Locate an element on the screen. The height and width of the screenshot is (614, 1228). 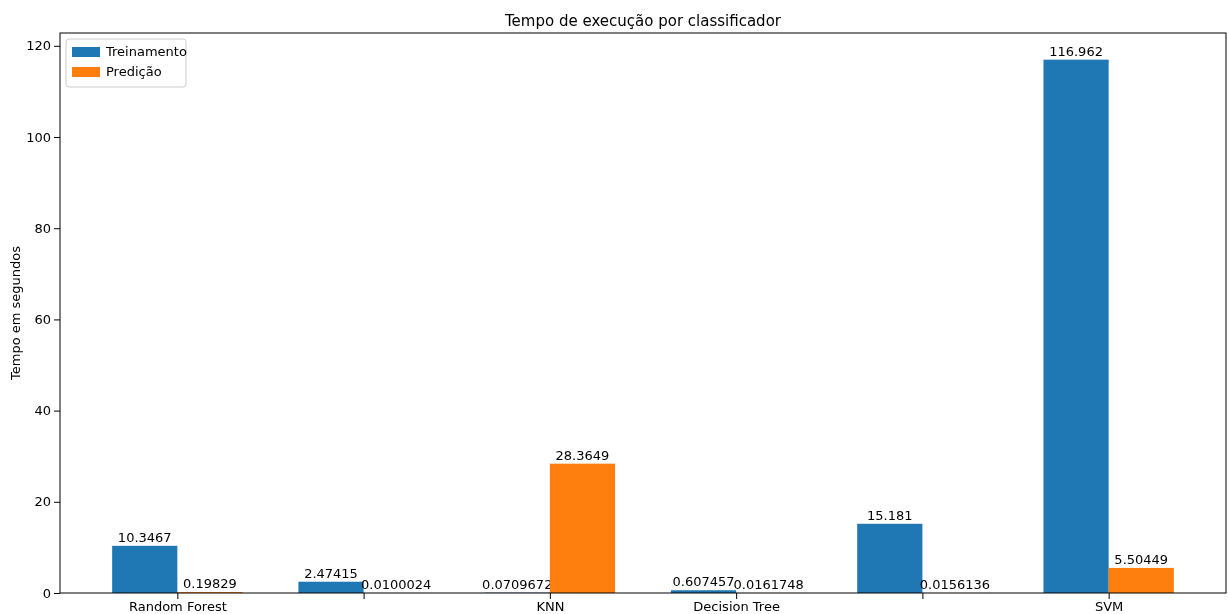
y-tick-label: 100 is located at coordinates (38, 137).